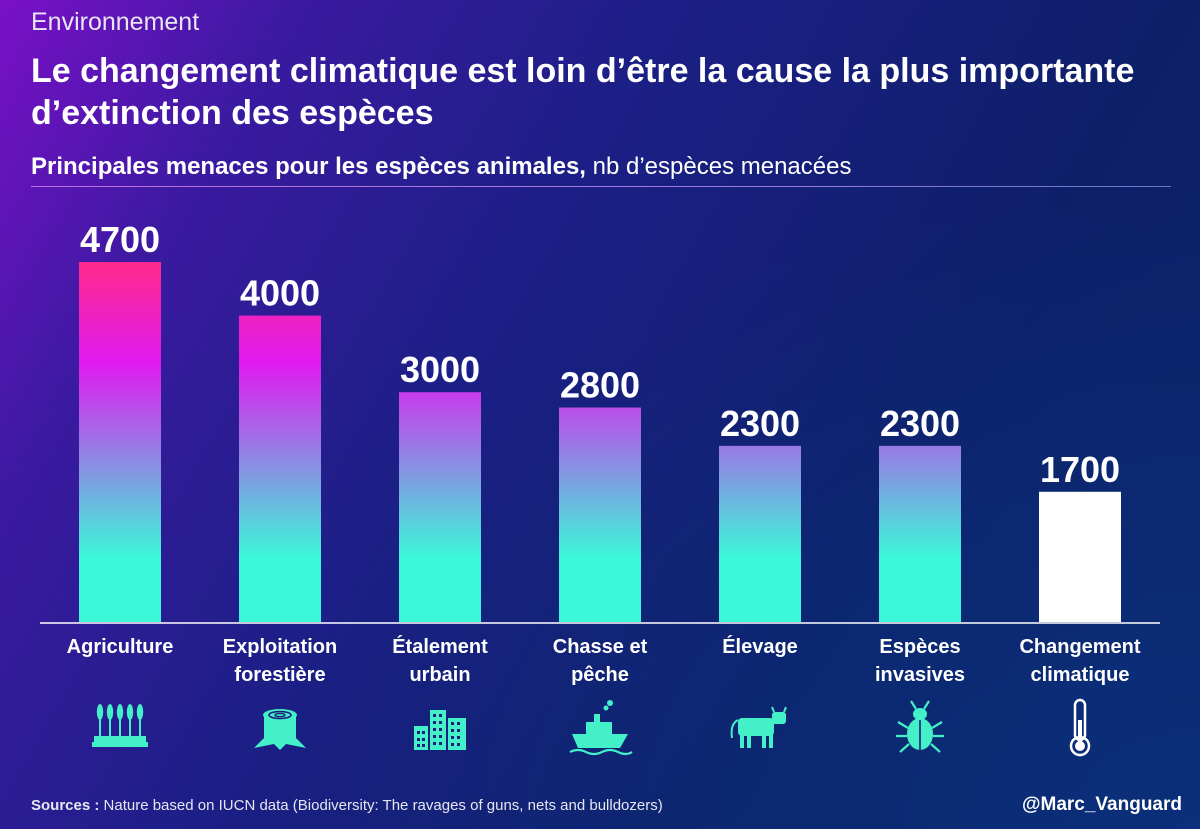 The height and width of the screenshot is (829, 1200). I want to click on kicker: Environnement, so click(115, 22).